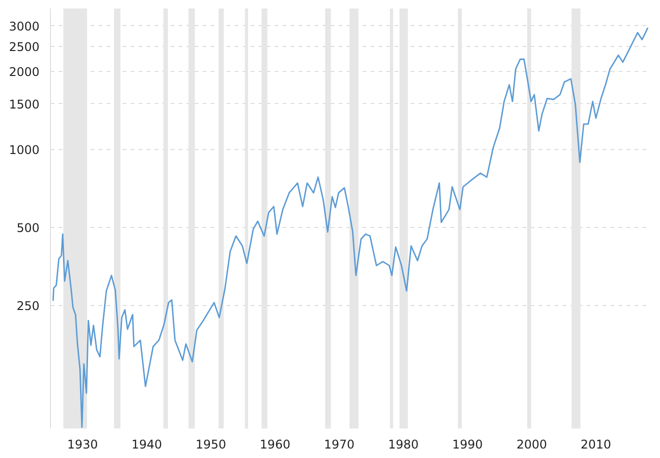 The height and width of the screenshot is (458, 660). I want to click on y-tick-label: 2000, so click(24, 72).